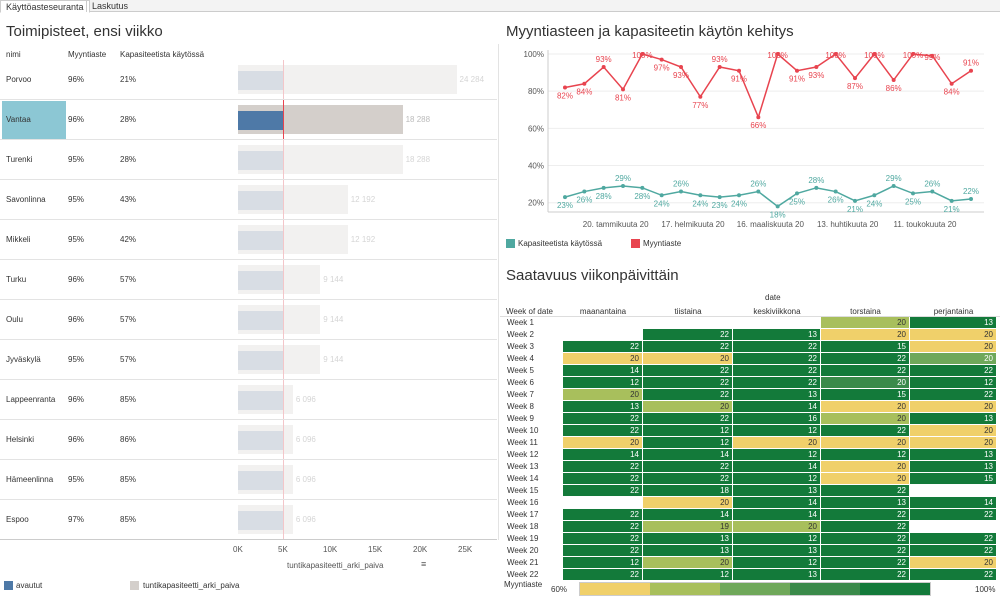 The height and width of the screenshot is (600, 1000). I want to click on heatmap-cell: 16, so click(777, 419).